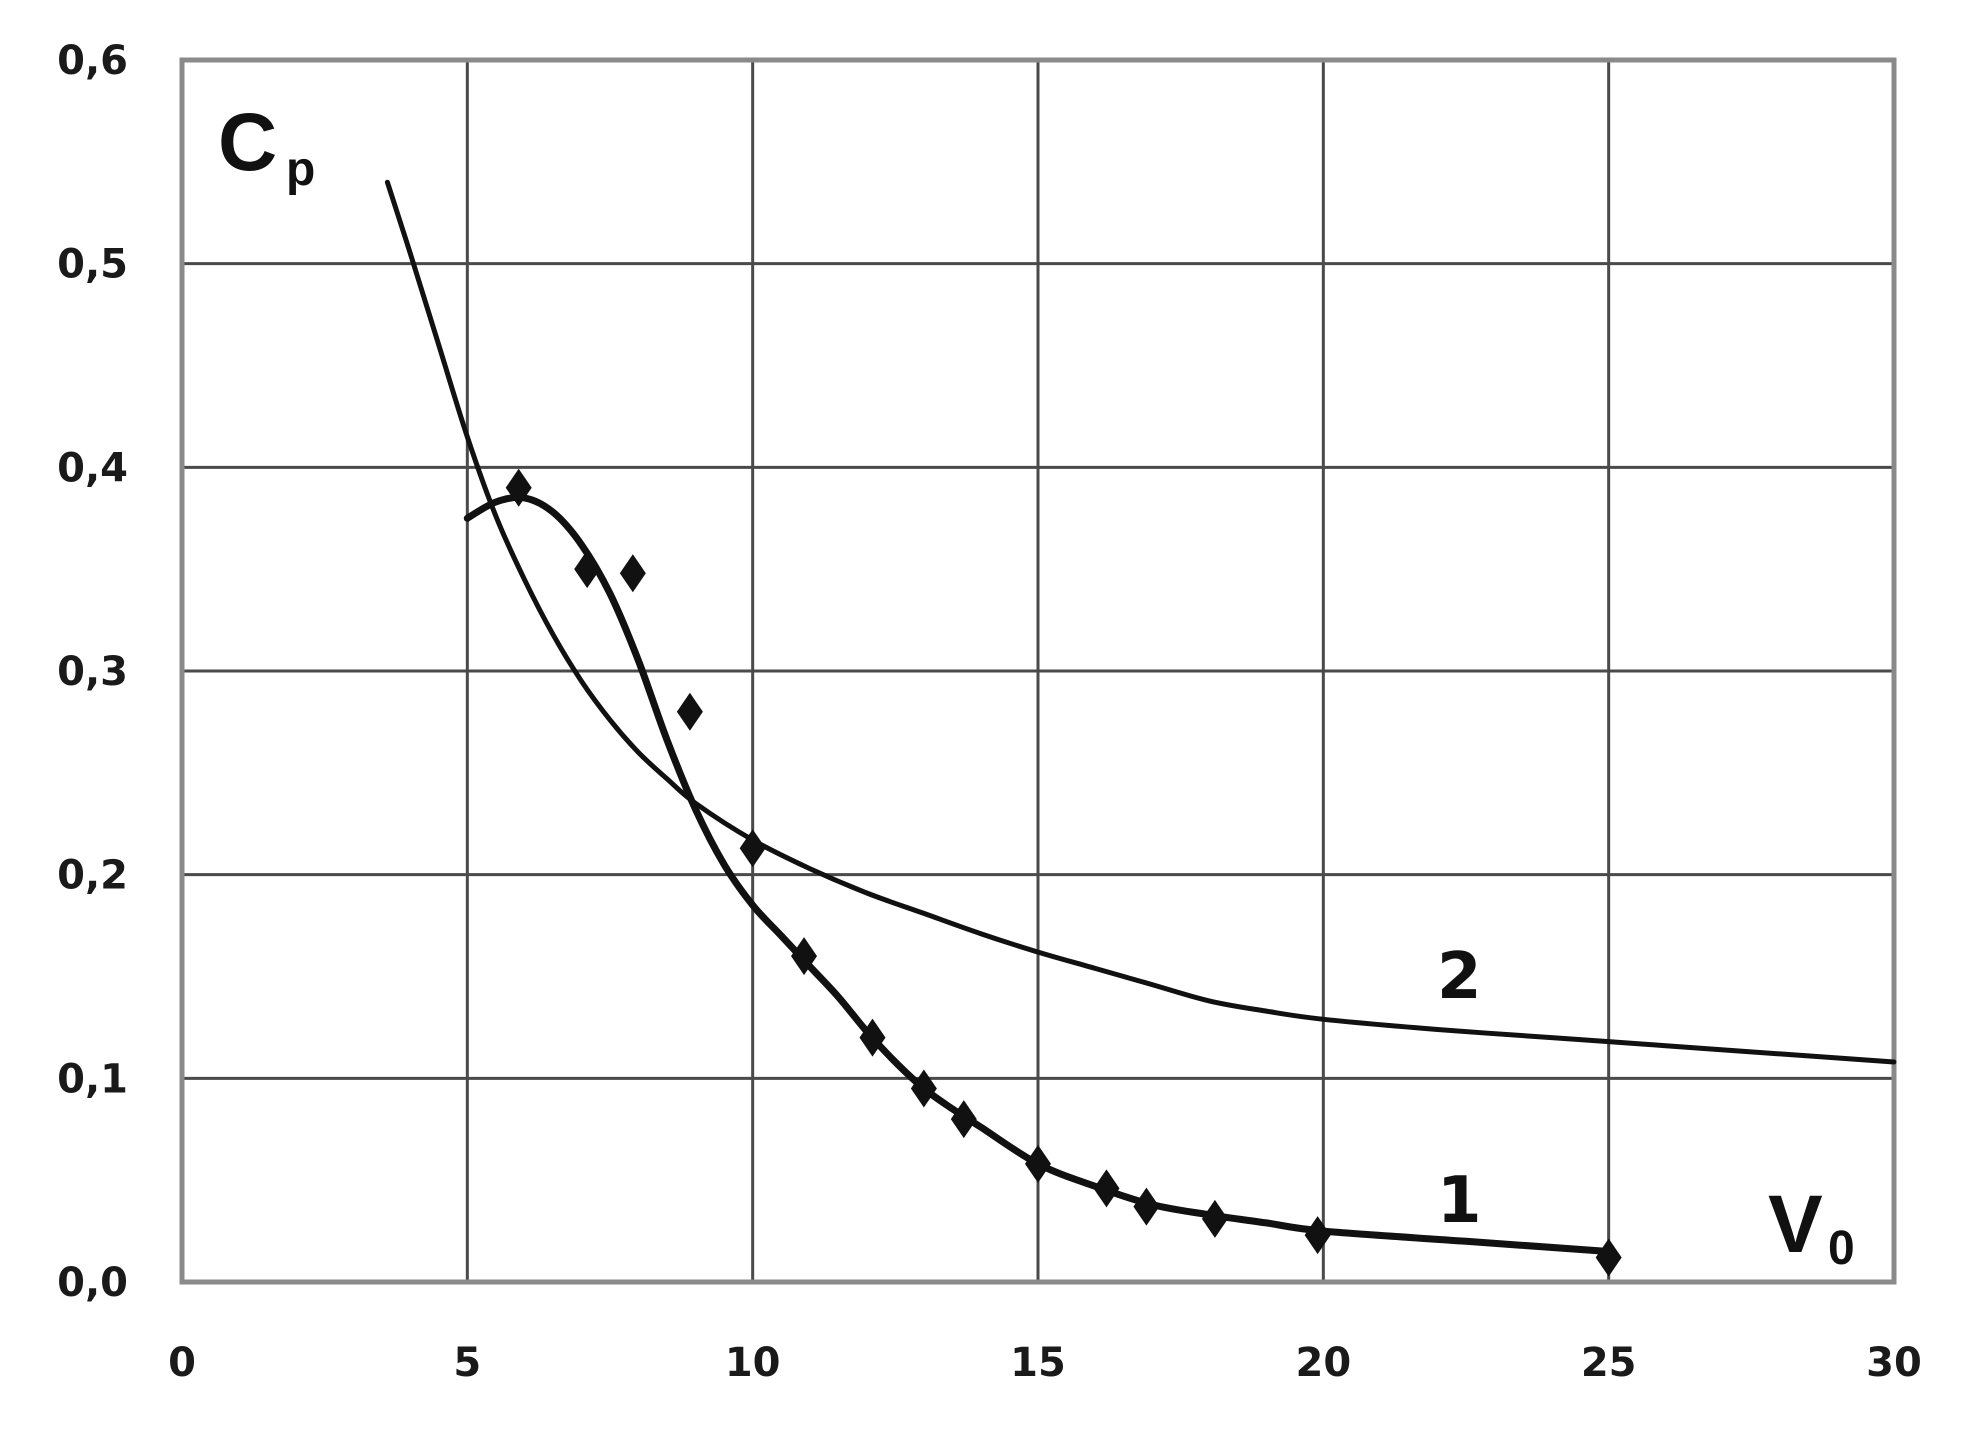  What do you see at coordinates (92, 265) in the screenshot?
I see `y-tick-label: 0,5` at bounding box center [92, 265].